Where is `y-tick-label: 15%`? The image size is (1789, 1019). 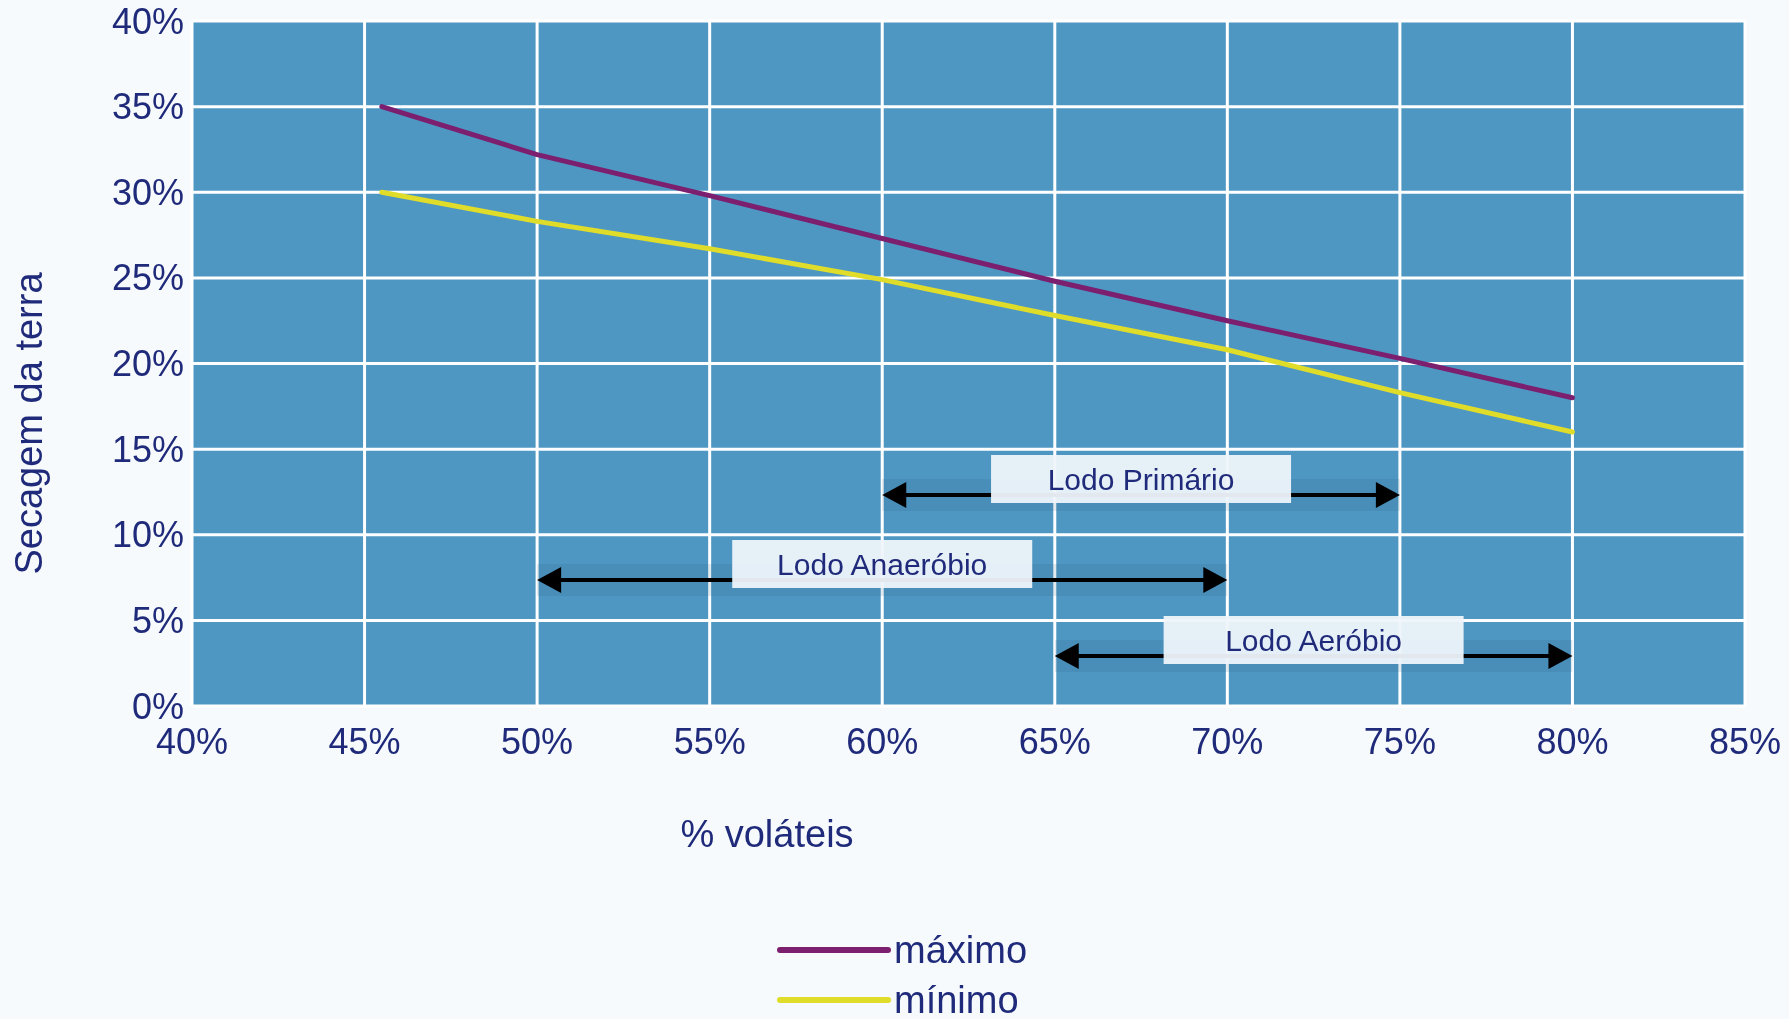 y-tick-label: 15% is located at coordinates (147, 449).